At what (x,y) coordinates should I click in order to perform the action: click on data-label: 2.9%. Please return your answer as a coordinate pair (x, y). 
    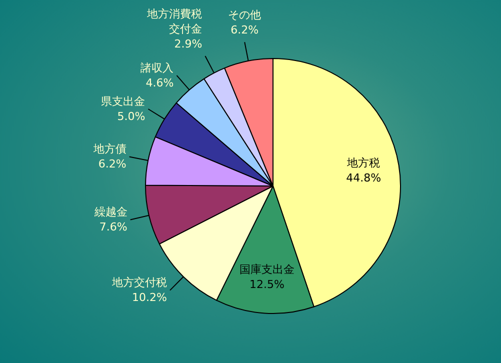
    Looking at the image, I should click on (188, 43).